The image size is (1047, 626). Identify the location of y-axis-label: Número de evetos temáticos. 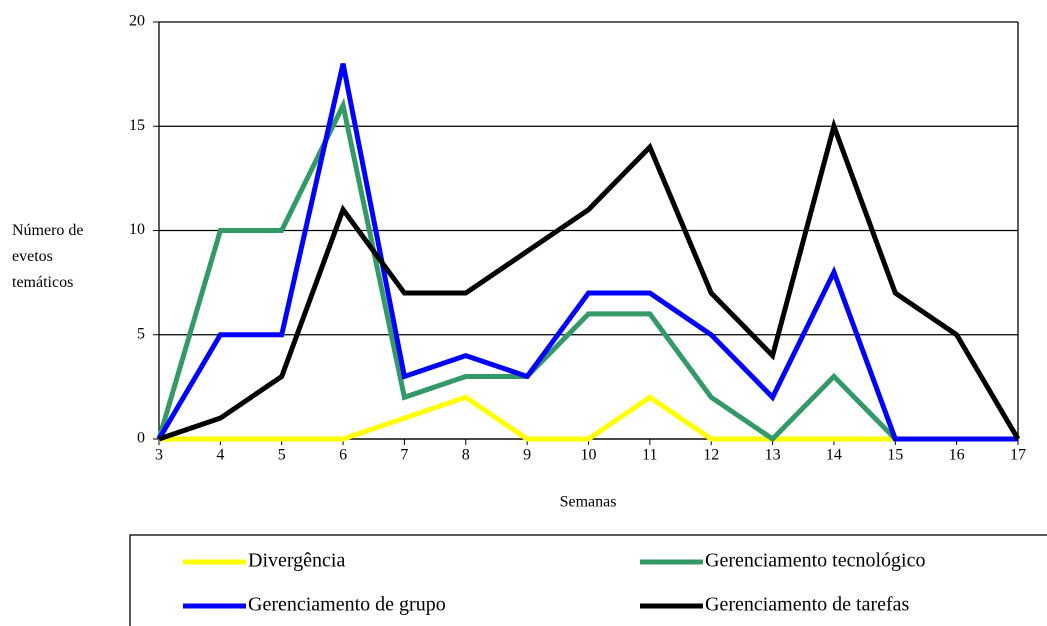
(48, 256).